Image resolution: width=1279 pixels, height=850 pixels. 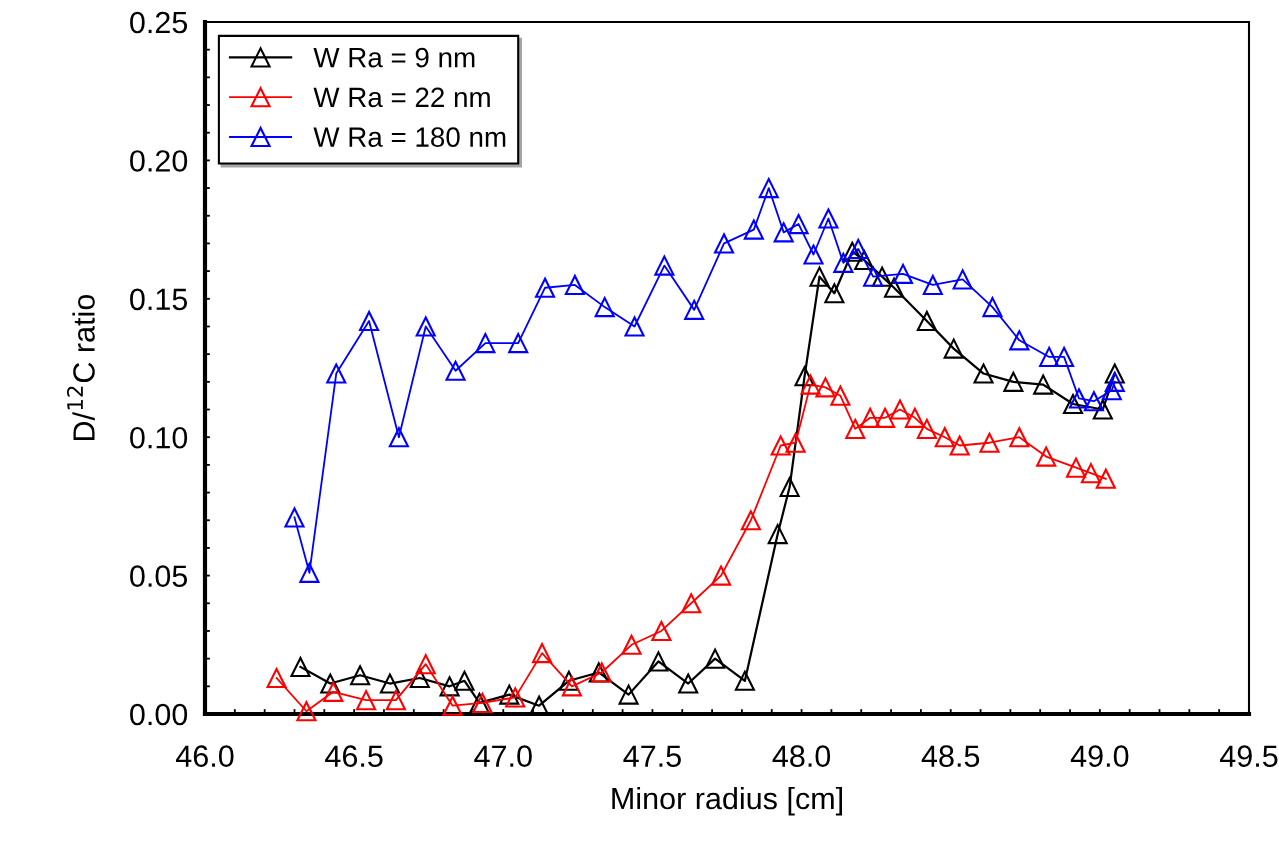 I want to click on legend-label: W Ra = 22 nm, so click(x=401, y=97).